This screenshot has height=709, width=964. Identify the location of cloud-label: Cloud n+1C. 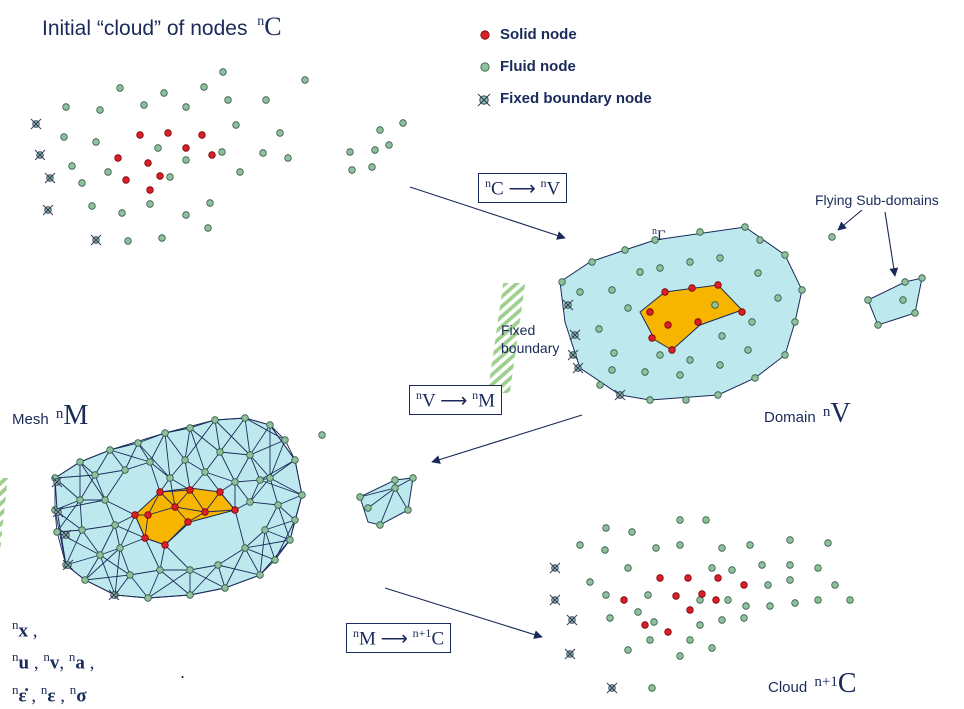
(812, 684).